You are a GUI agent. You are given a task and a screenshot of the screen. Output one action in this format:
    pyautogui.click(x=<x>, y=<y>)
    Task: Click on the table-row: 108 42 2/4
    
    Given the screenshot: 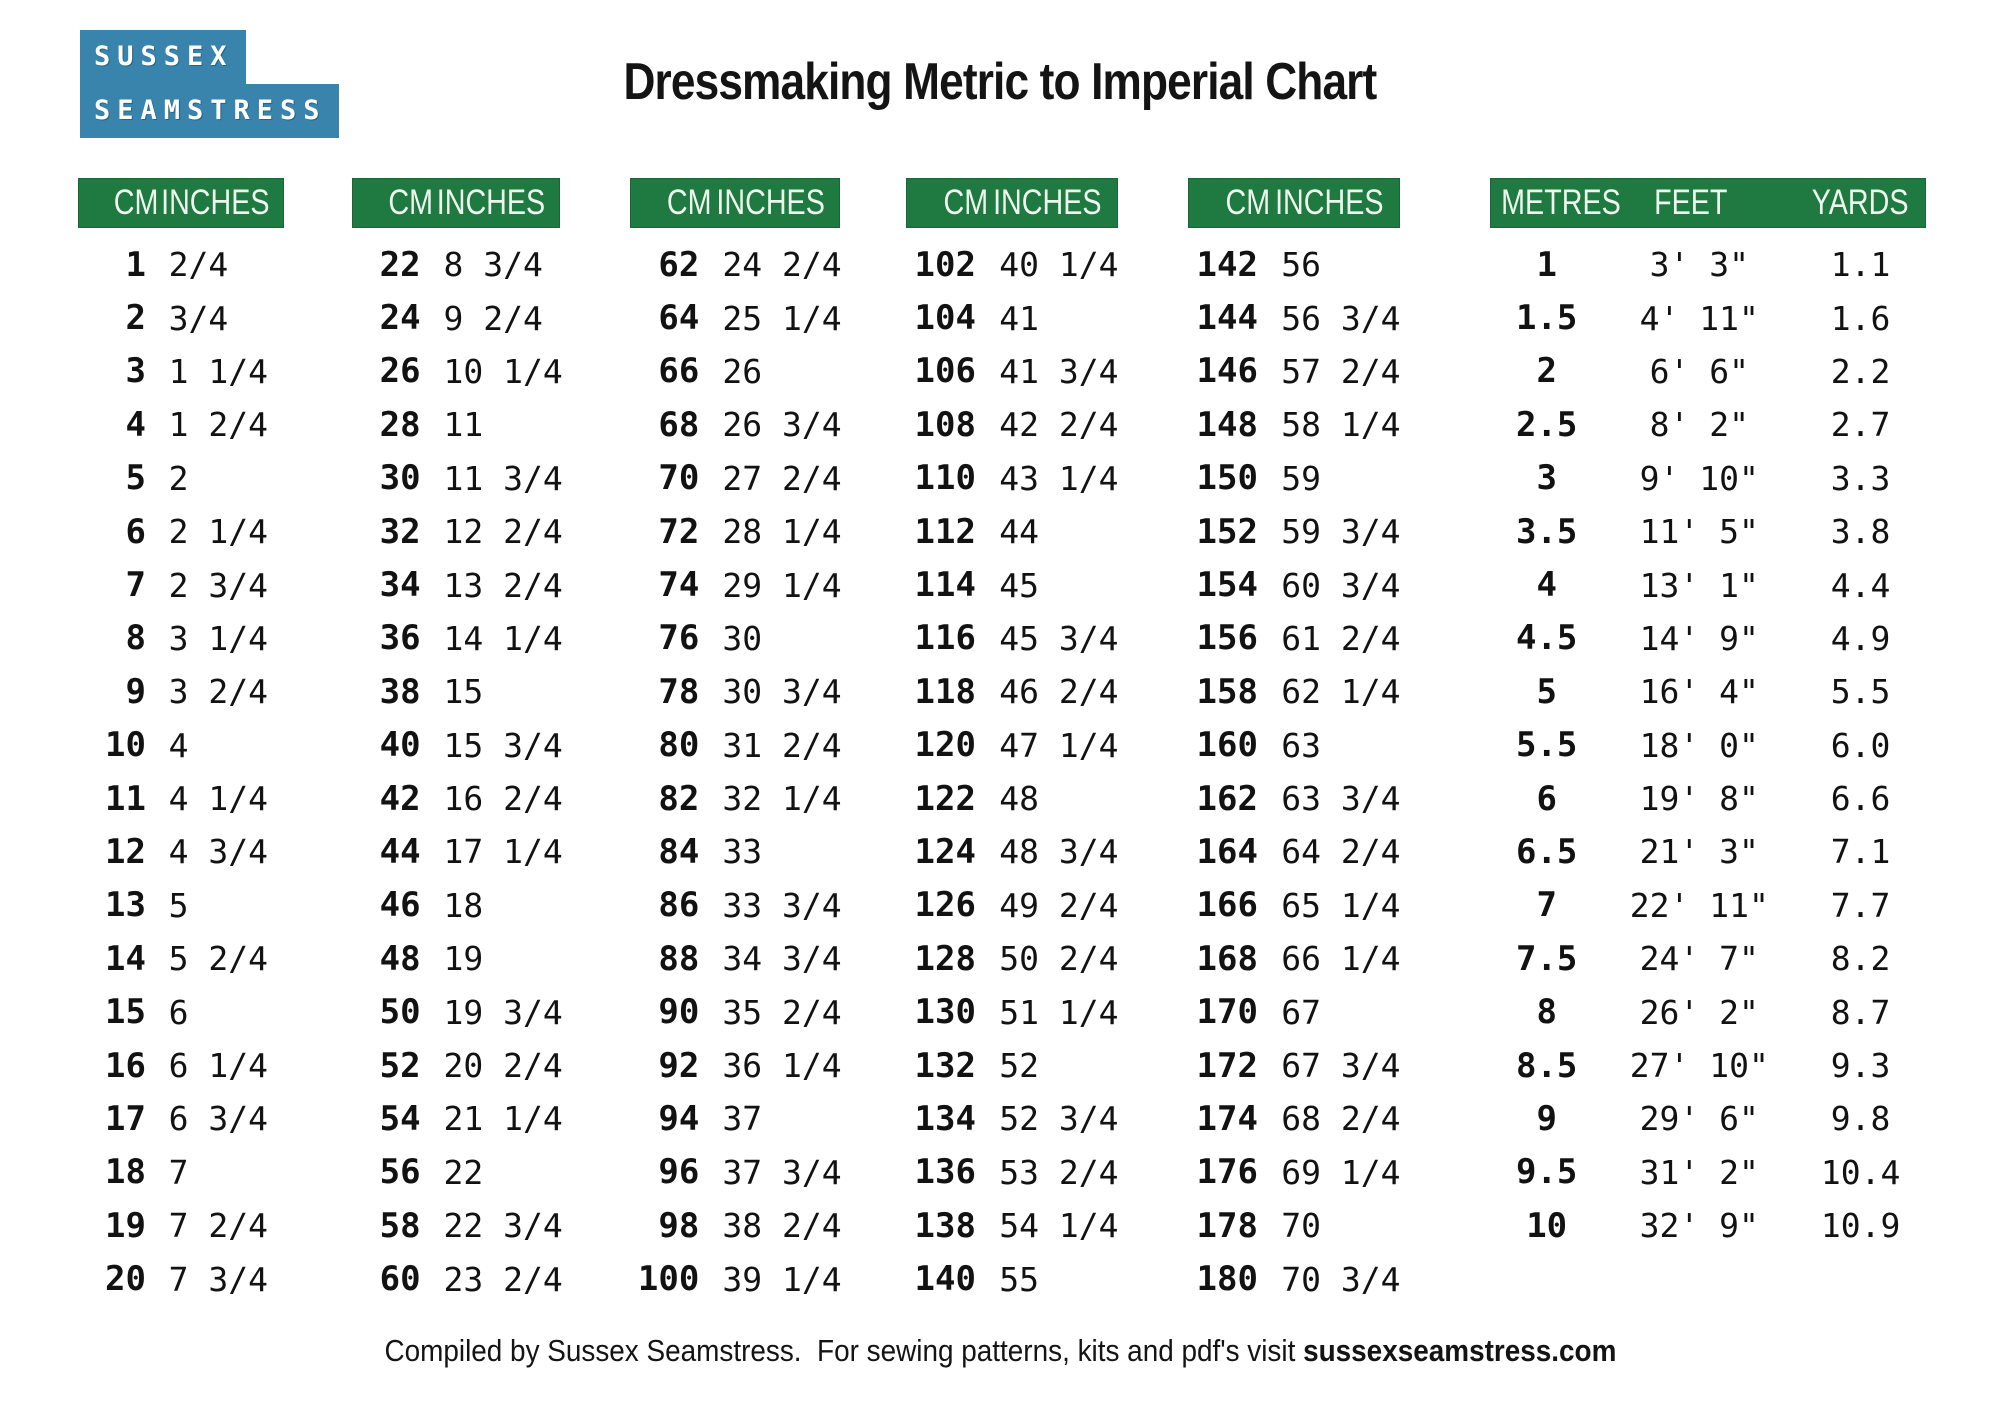 What is the action you would take?
    pyautogui.click(x=1012, y=424)
    